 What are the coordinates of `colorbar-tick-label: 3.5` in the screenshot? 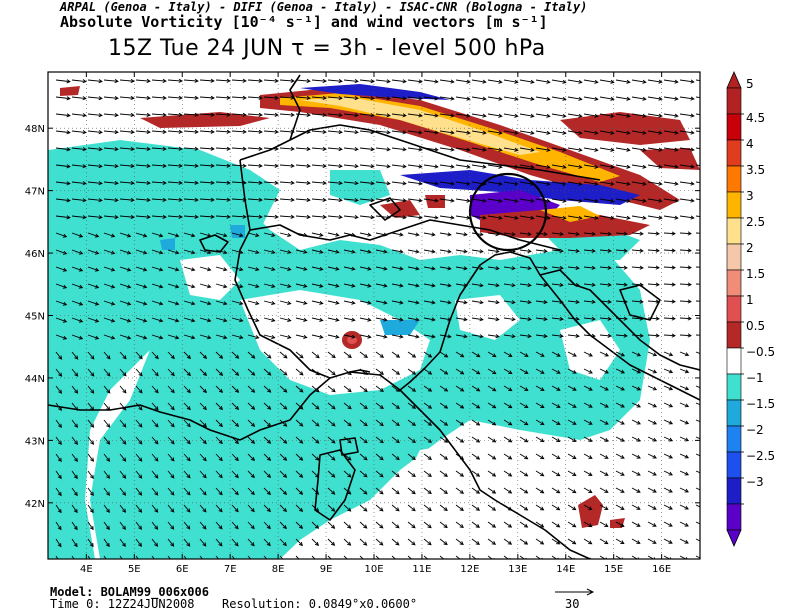 It's located at (755, 170).